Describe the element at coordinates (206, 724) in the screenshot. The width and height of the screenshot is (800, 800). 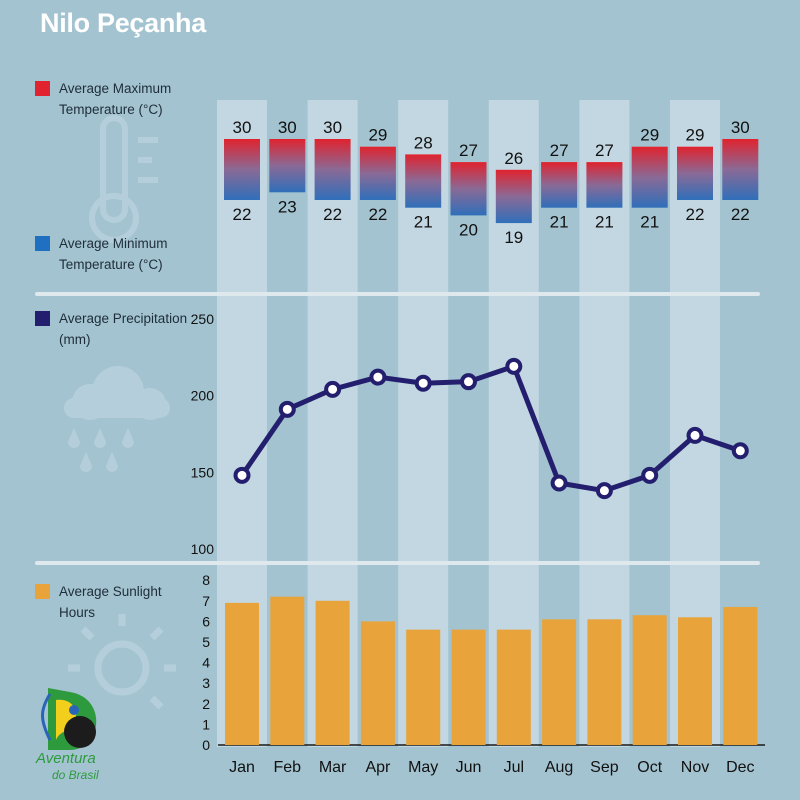
I see `sun-tick-label: 1` at that location.